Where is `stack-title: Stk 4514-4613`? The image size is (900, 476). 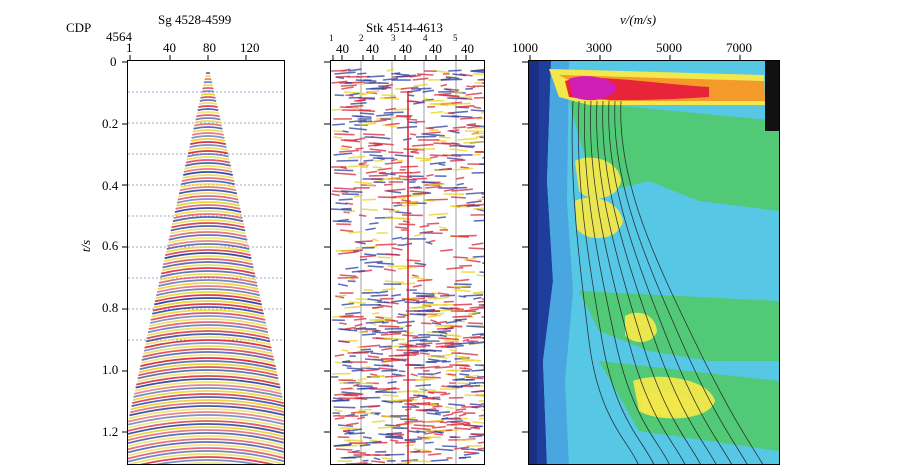 stack-title: Stk 4514-4613 is located at coordinates (404, 27).